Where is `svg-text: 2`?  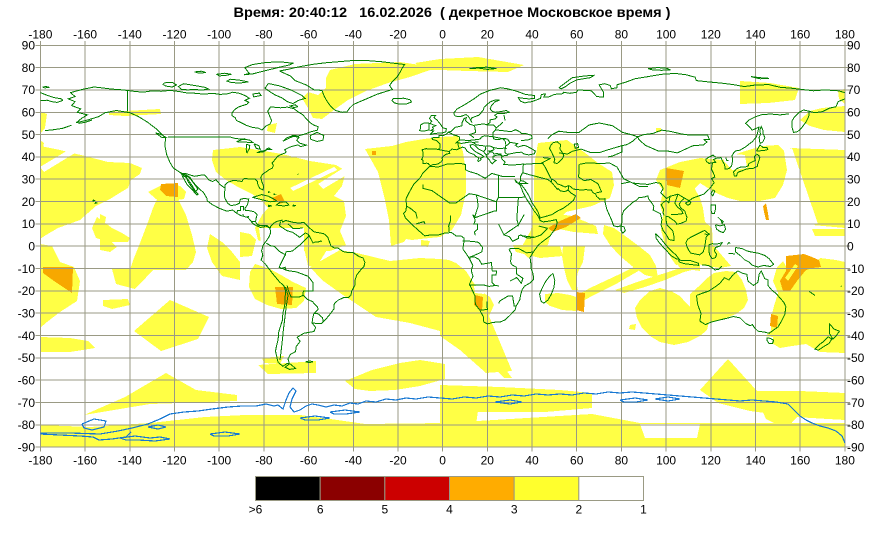 svg-text: 2 is located at coordinates (578, 510).